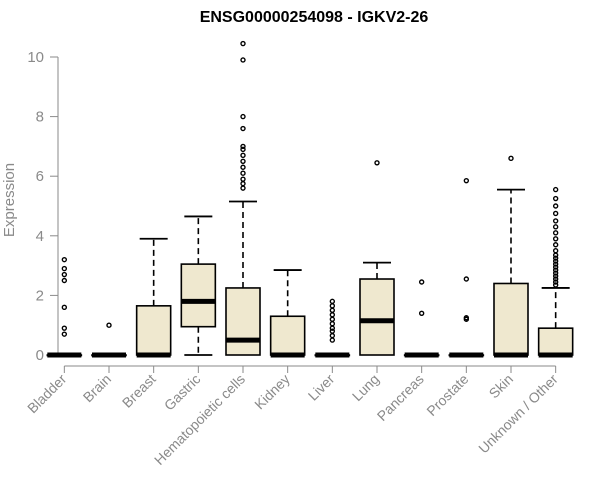  What do you see at coordinates (40, 236) in the screenshot?
I see `y-tick-label: 4` at bounding box center [40, 236].